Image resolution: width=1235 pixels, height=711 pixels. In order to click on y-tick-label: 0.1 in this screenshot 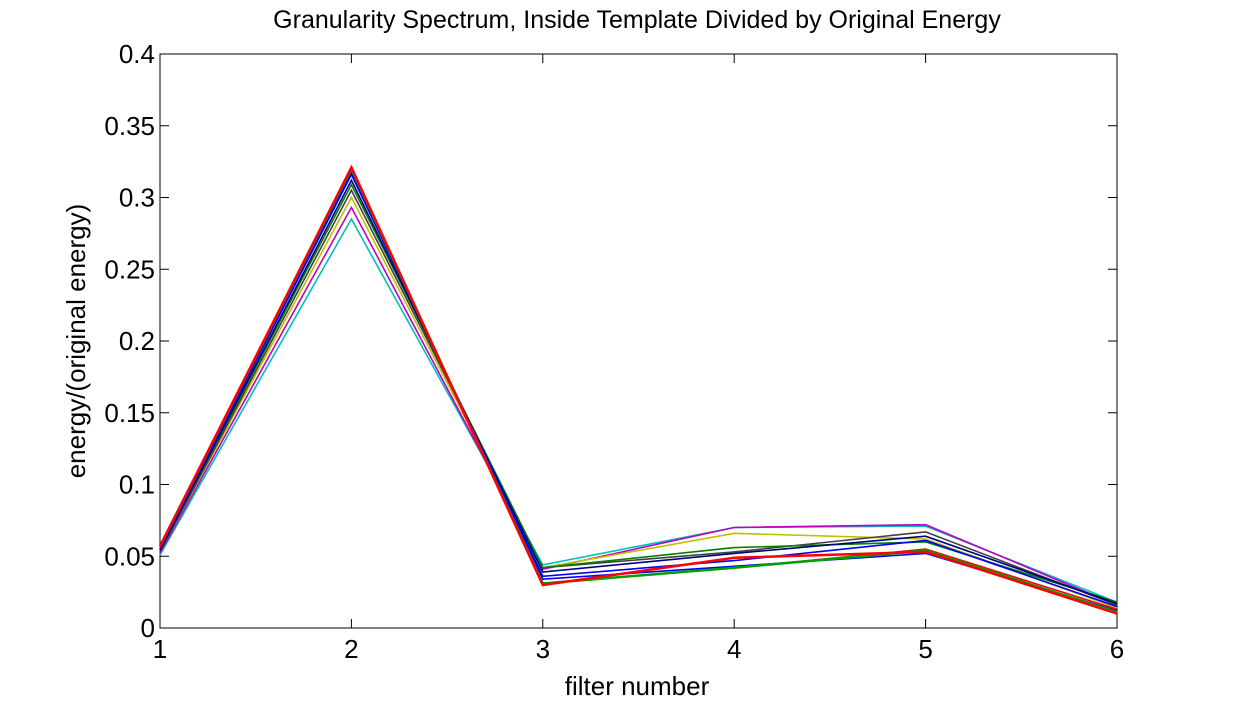, I will do `click(137, 485)`.